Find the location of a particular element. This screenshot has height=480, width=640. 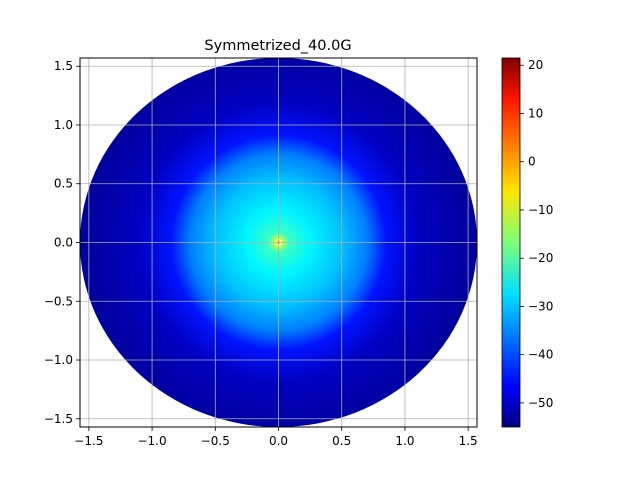

x-tick-label-2: −0.5 is located at coordinates (215, 441).